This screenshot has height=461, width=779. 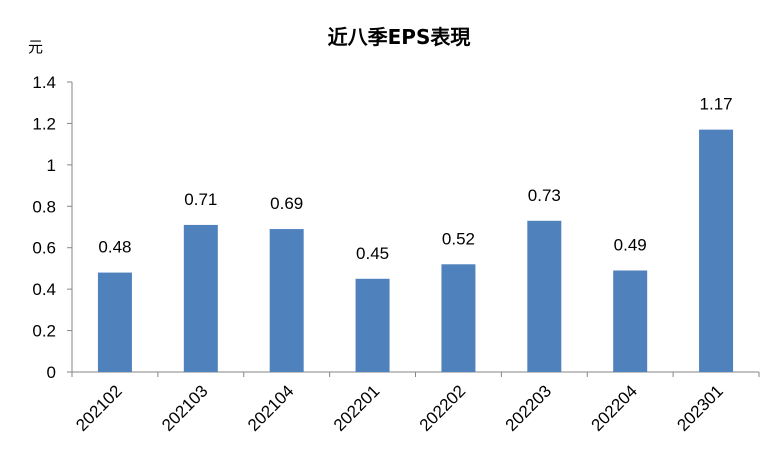 What do you see at coordinates (614, 408) in the screenshot?
I see `x-category-label: 202204` at bounding box center [614, 408].